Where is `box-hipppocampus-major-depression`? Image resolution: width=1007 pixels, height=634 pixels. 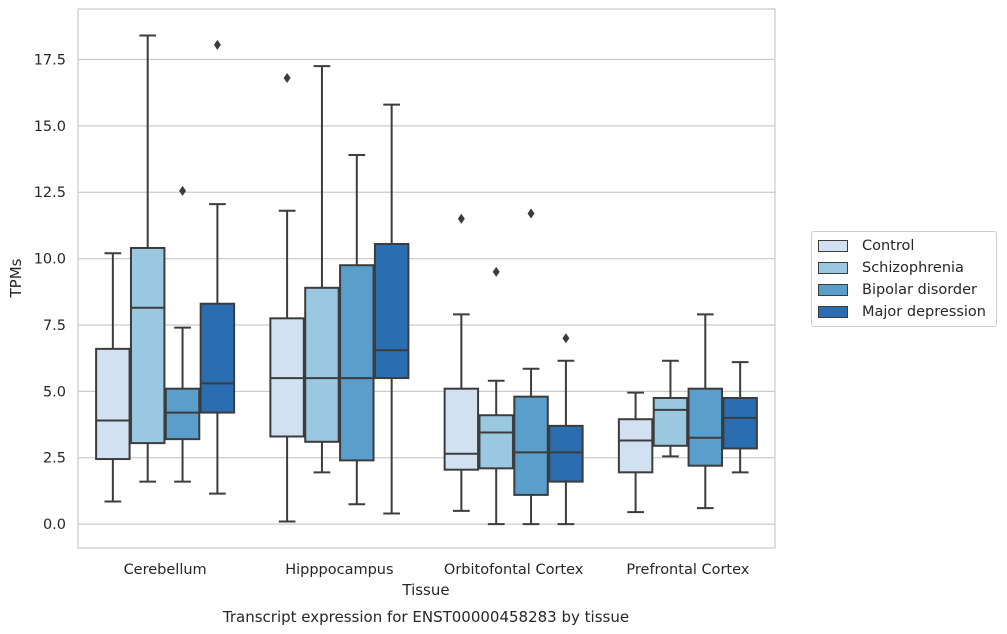
box-hipppocampus-major-depression is located at coordinates (391, 309).